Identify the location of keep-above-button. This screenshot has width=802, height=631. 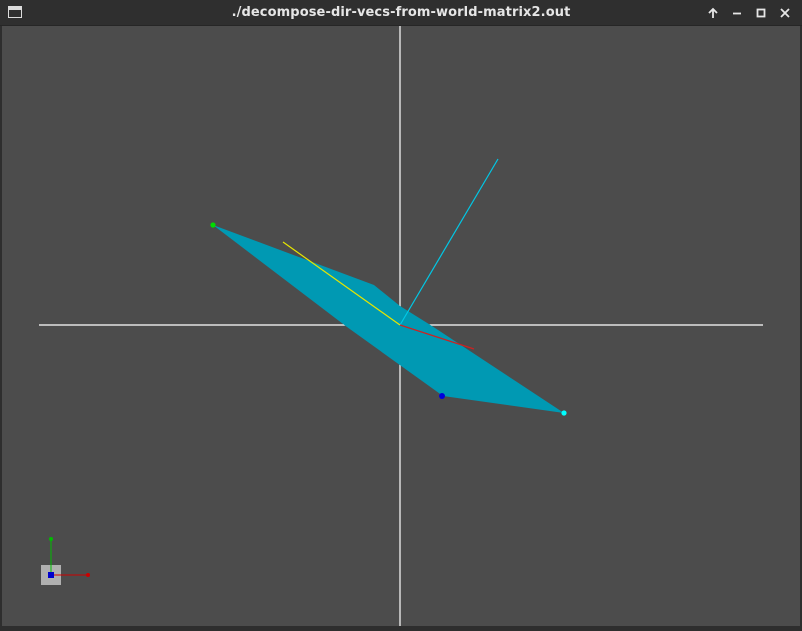
(713, 13).